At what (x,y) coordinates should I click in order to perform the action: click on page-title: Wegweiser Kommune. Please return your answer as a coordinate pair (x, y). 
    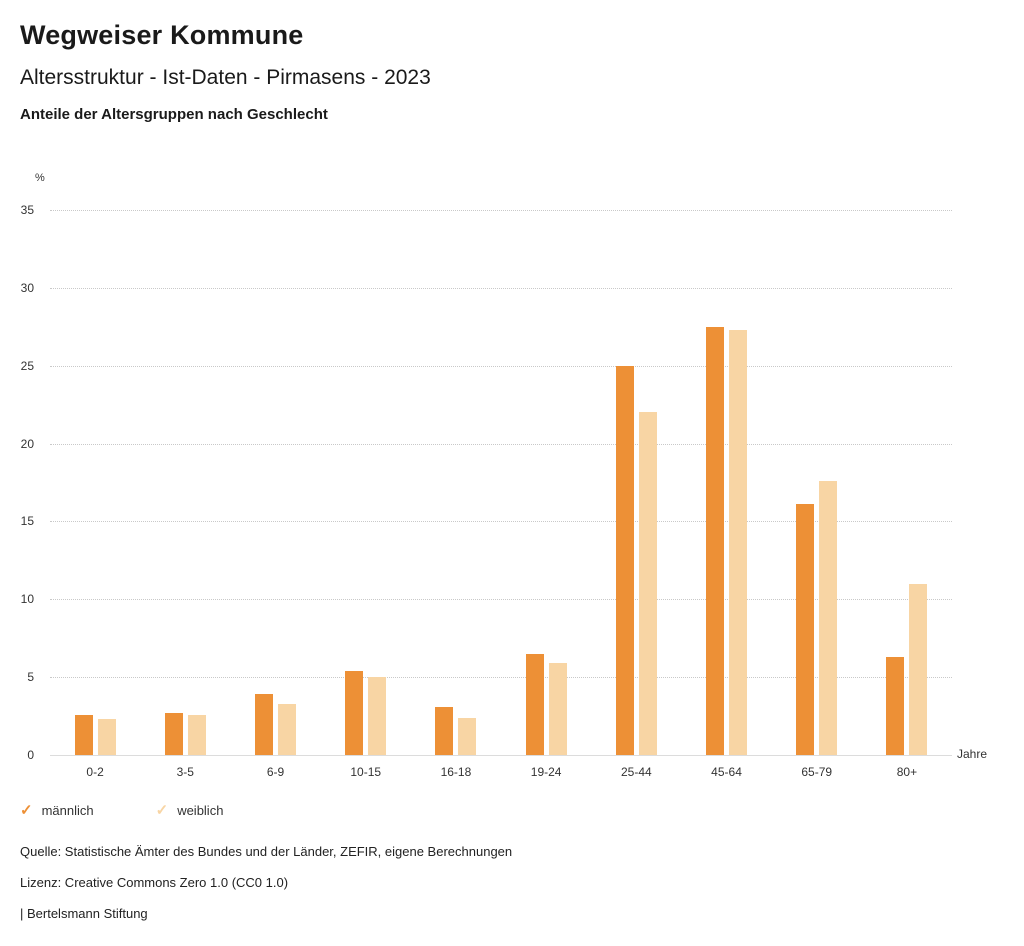
    Looking at the image, I should click on (162, 35).